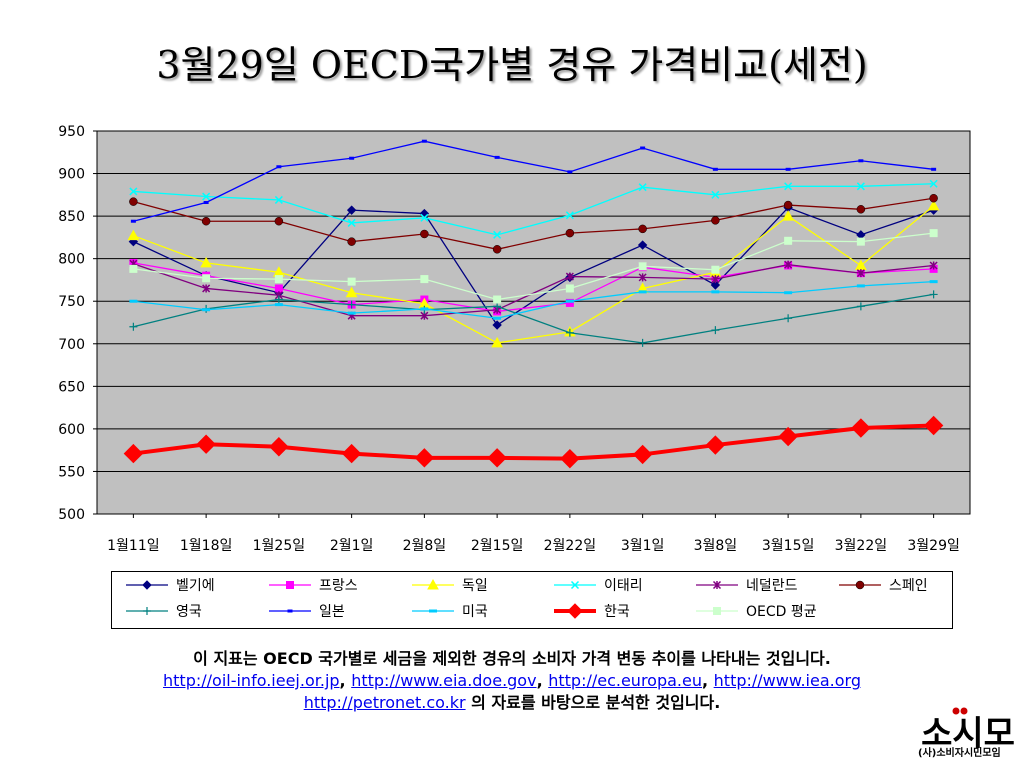 Image resolution: width=1024 pixels, height=768 pixels. What do you see at coordinates (882, 585) in the screenshot?
I see `legend-item: 스페인` at bounding box center [882, 585].